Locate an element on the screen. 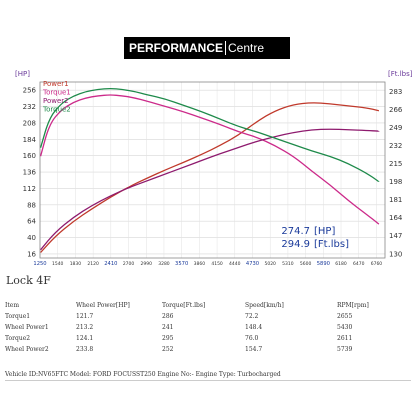 This screenshot has height=416, width=416. cell-rpm: 2611 is located at coordinates (345, 338).